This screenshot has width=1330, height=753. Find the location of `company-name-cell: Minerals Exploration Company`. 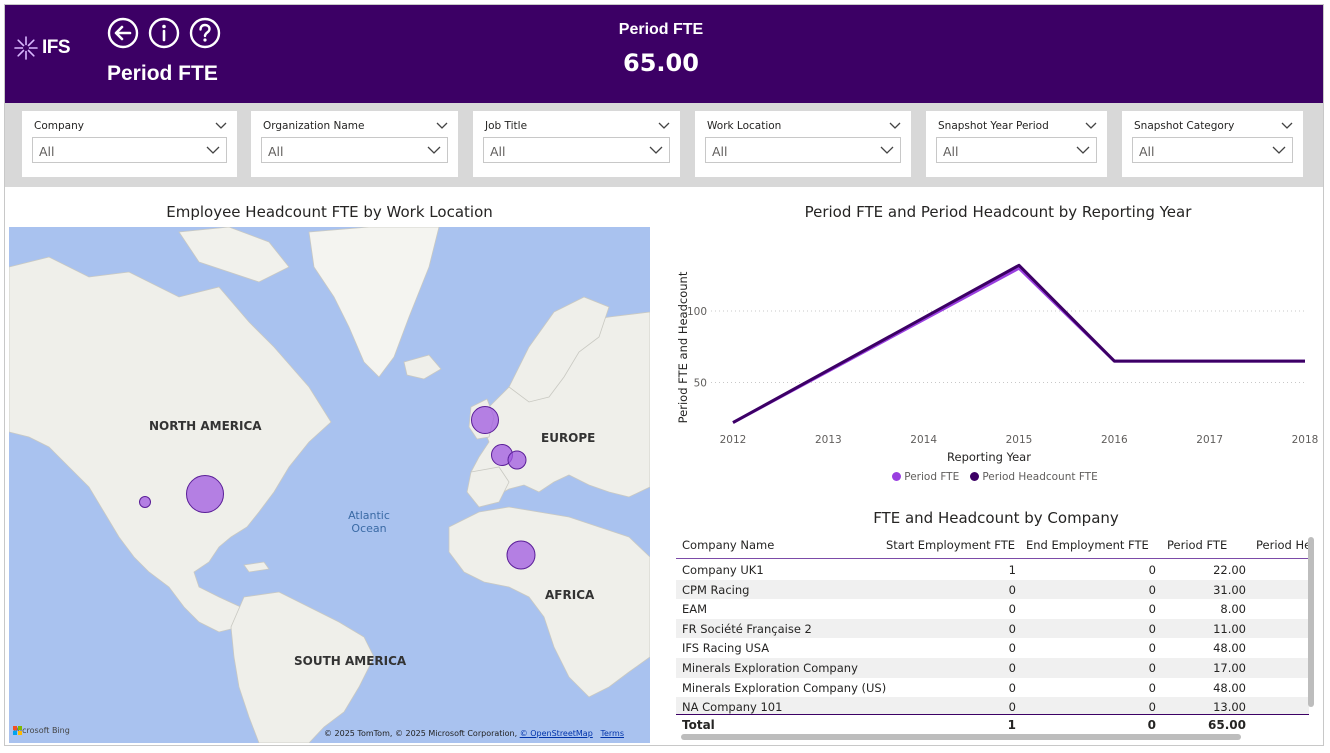

company-name-cell: Minerals Exploration Company is located at coordinates (770, 668).